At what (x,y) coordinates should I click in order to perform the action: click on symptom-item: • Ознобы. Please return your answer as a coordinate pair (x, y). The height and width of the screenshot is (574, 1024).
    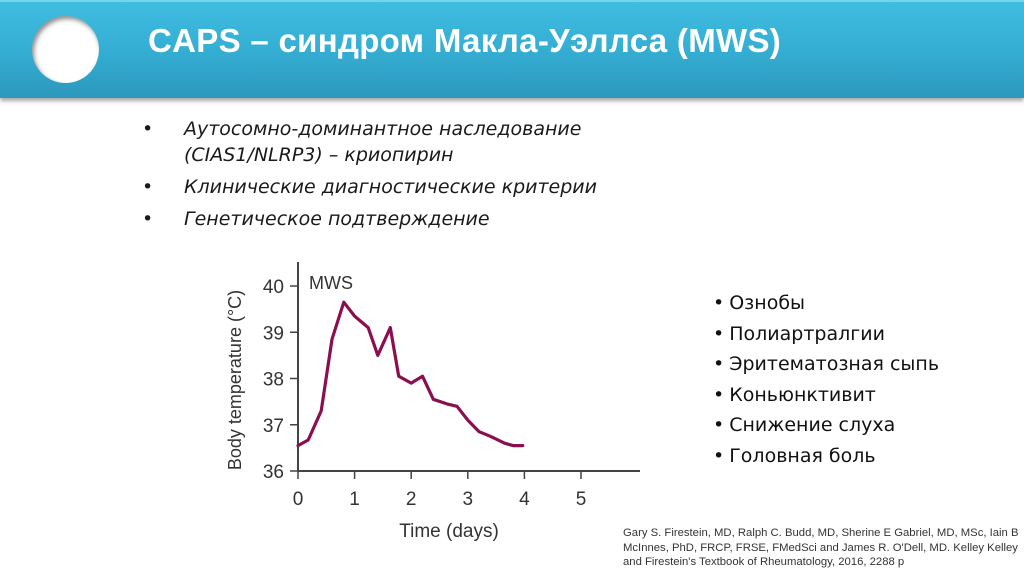
    Looking at the image, I should click on (759, 303).